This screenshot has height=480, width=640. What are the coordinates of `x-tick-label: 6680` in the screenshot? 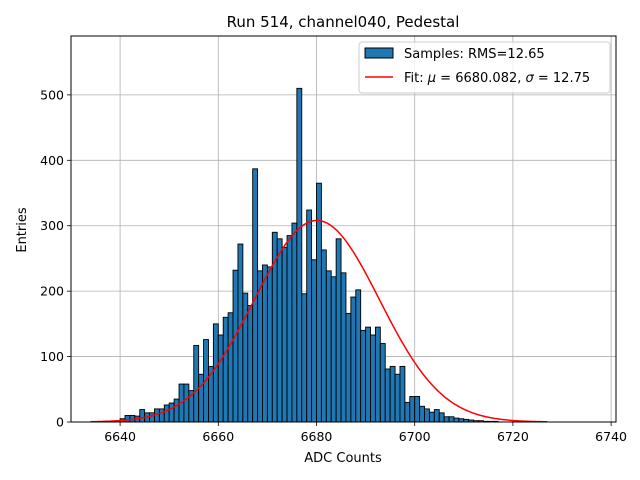 It's located at (317, 436).